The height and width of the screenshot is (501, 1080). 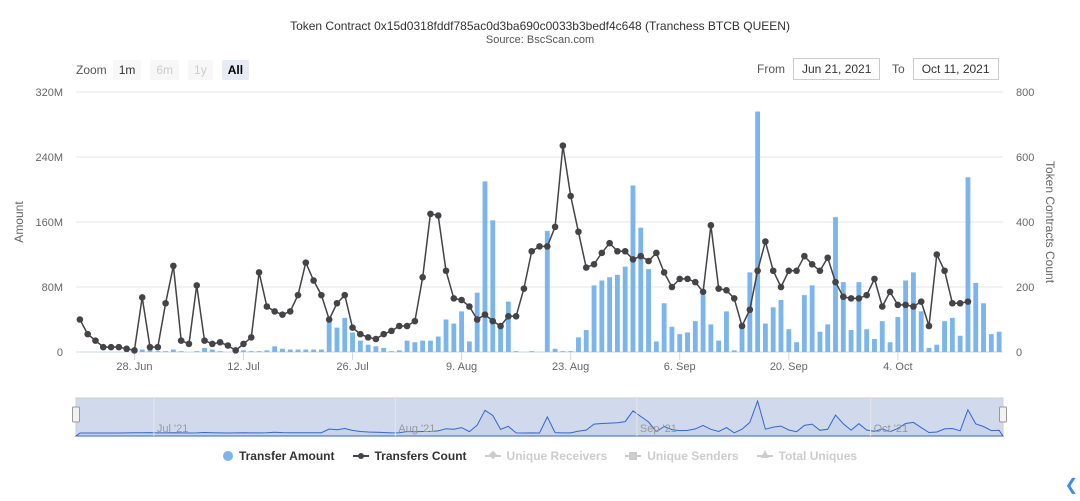 What do you see at coordinates (352, 367) in the screenshot?
I see `x-tick-label: 26. Jul` at bounding box center [352, 367].